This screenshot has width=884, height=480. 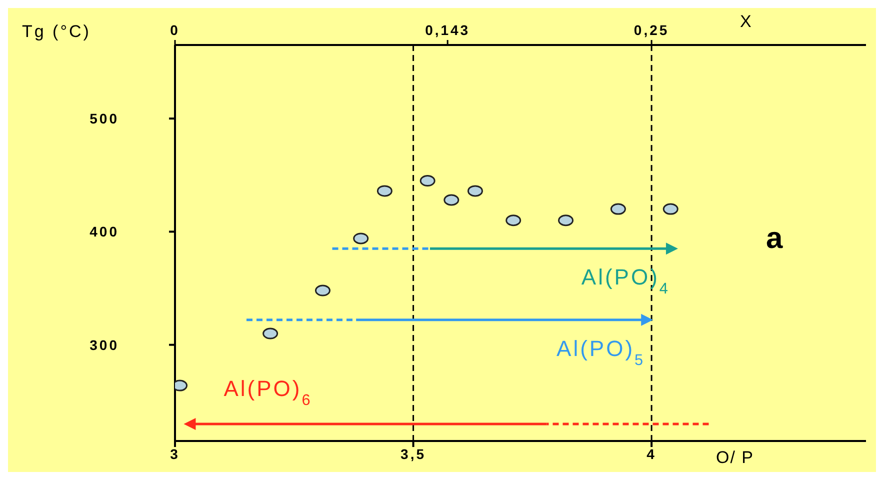 I want to click on annotation: a, so click(x=774, y=239).